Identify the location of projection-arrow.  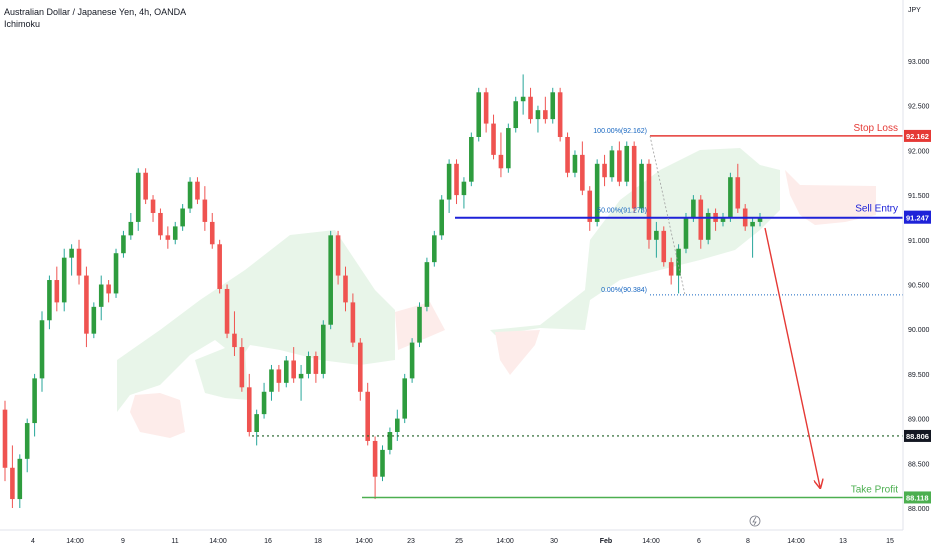
(792, 357).